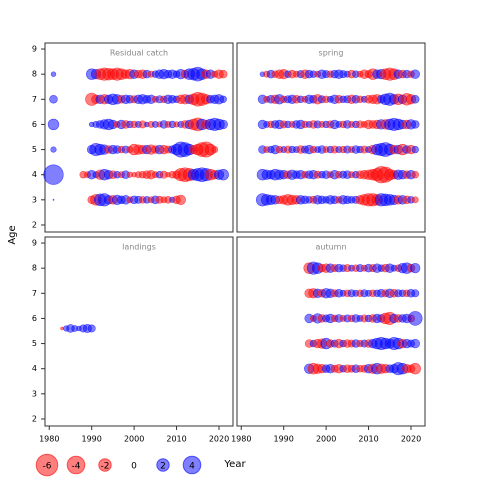  What do you see at coordinates (234, 464) in the screenshot?
I see `x-axis-label: Year` at bounding box center [234, 464].